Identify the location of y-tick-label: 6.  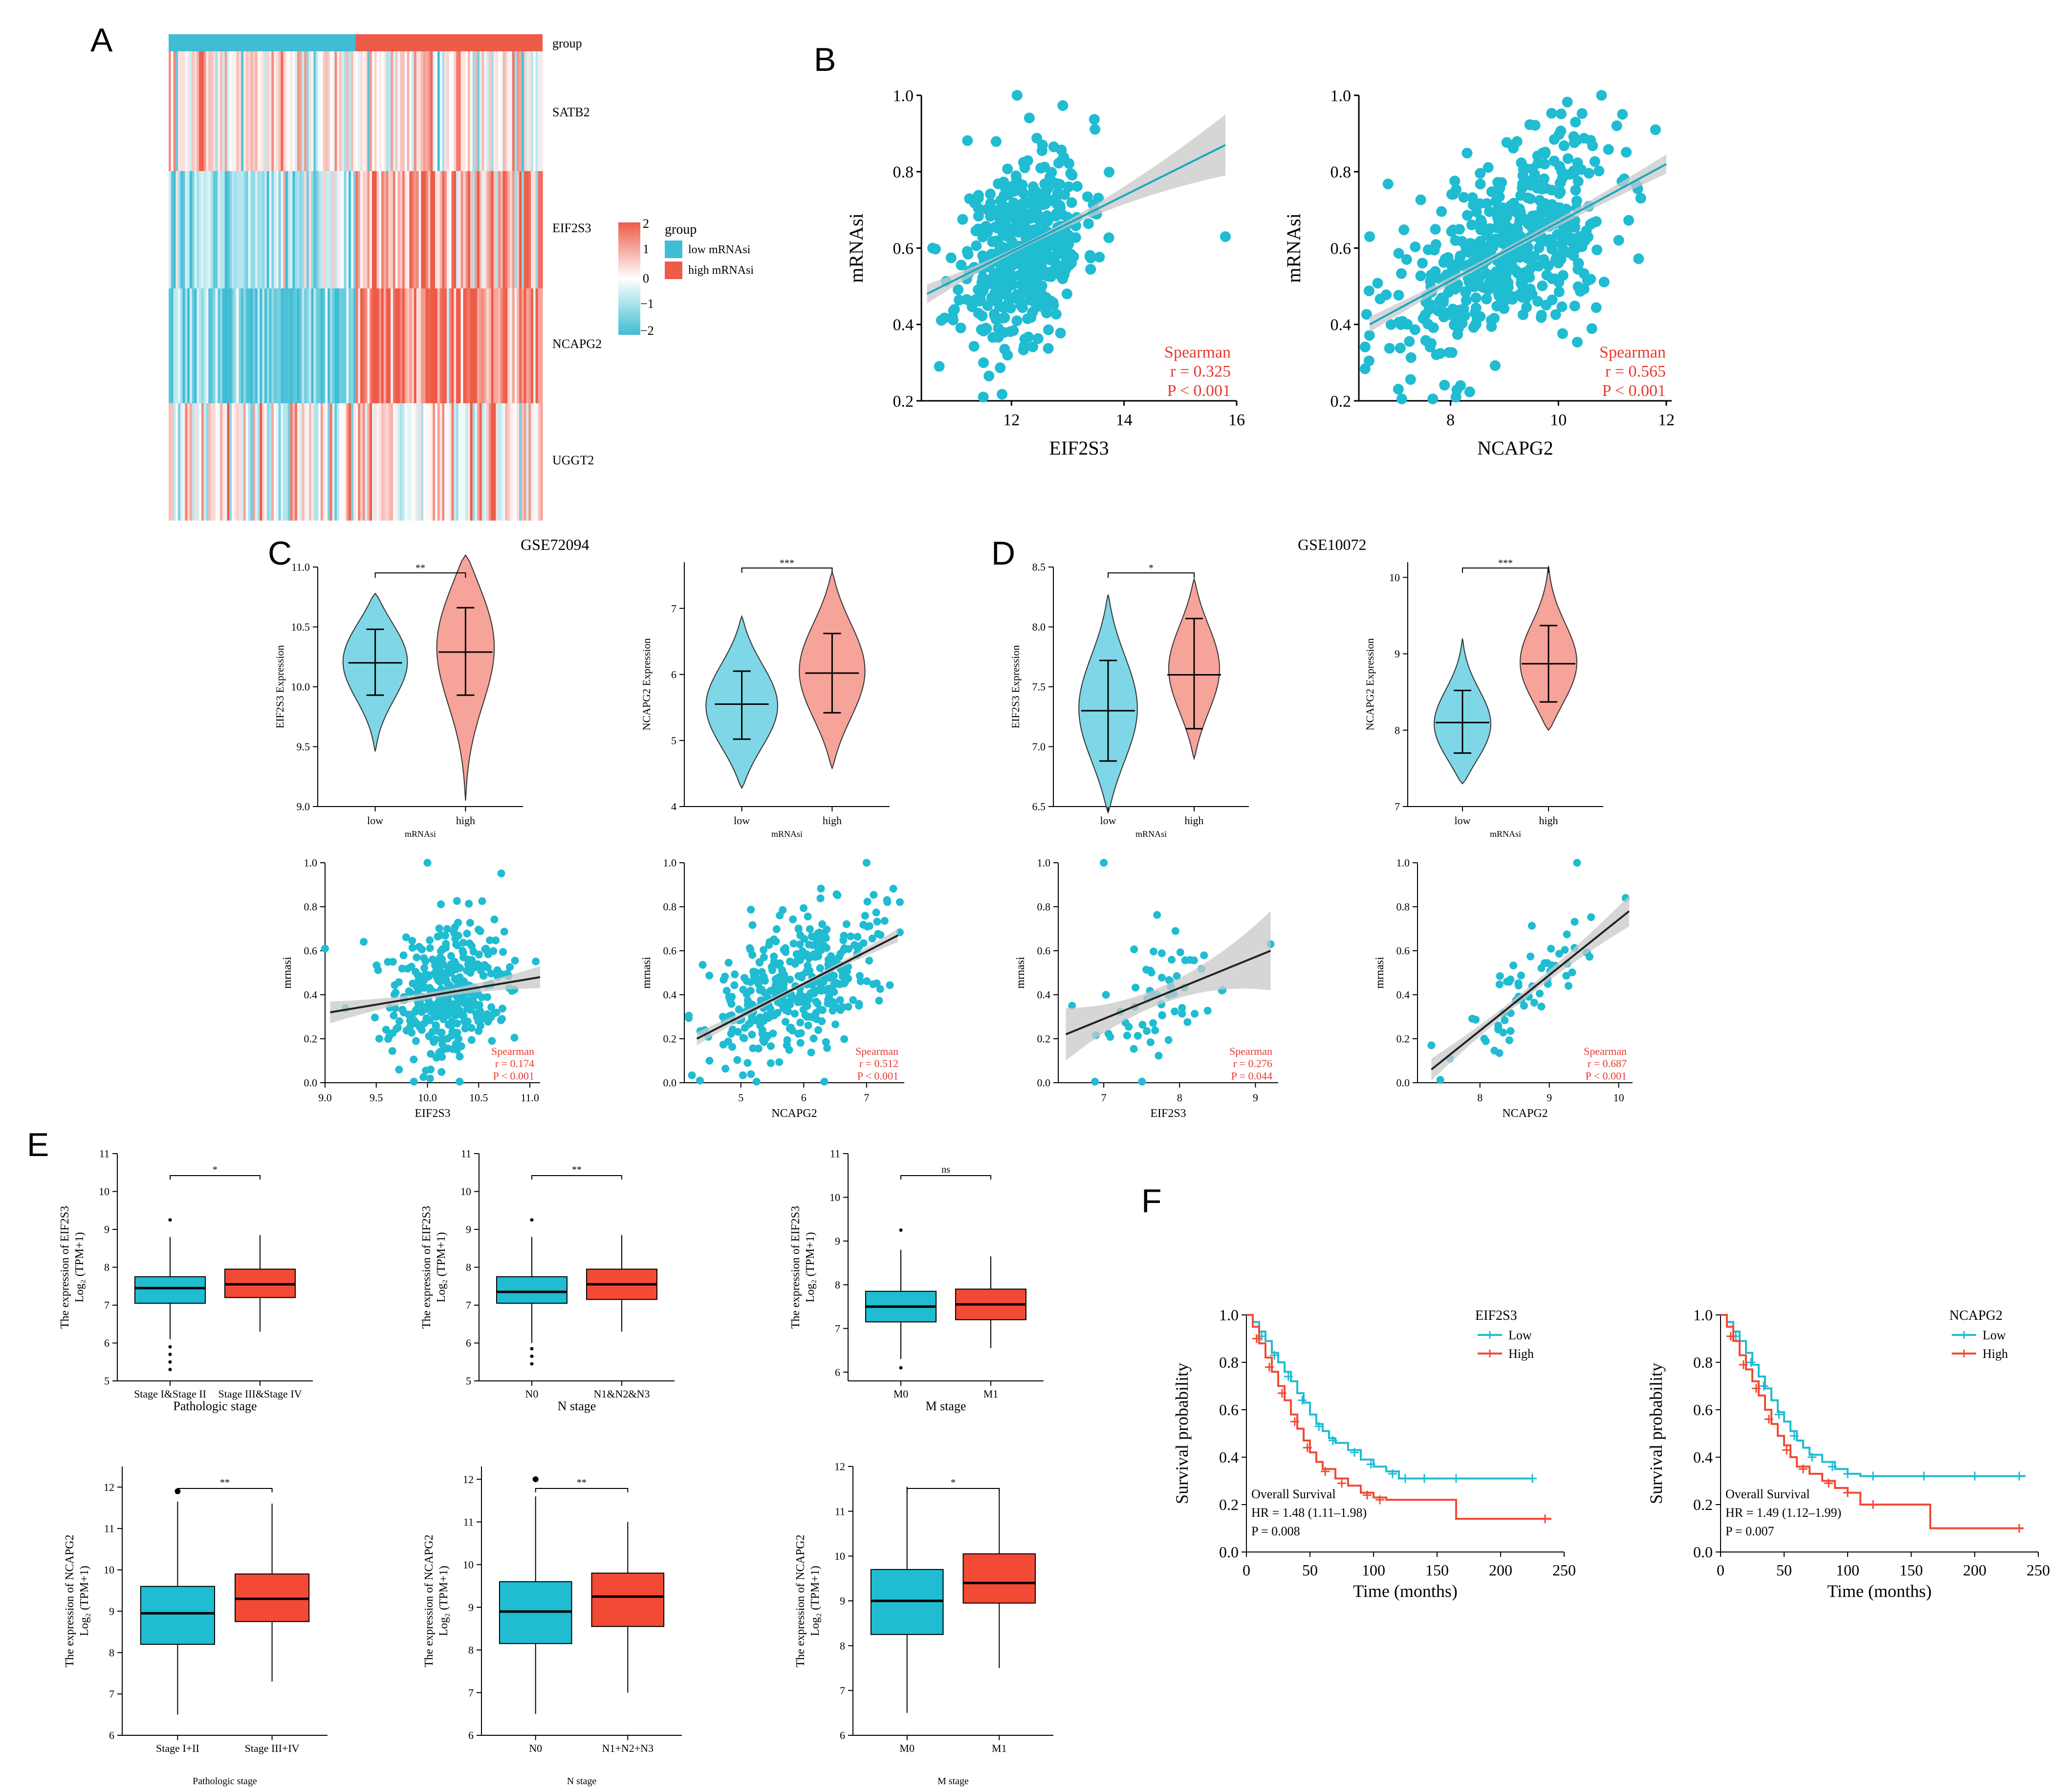
(673, 674).